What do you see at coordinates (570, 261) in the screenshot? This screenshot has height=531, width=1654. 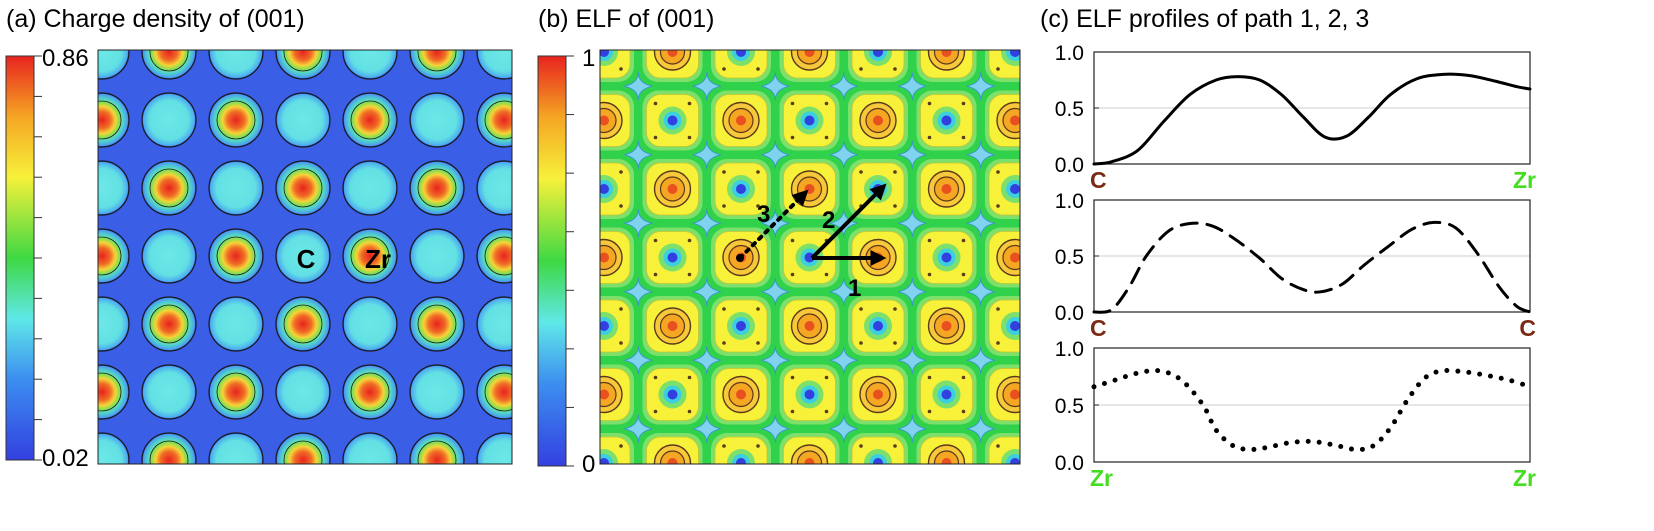 I see `colorbar-b-ticks` at bounding box center [570, 261].